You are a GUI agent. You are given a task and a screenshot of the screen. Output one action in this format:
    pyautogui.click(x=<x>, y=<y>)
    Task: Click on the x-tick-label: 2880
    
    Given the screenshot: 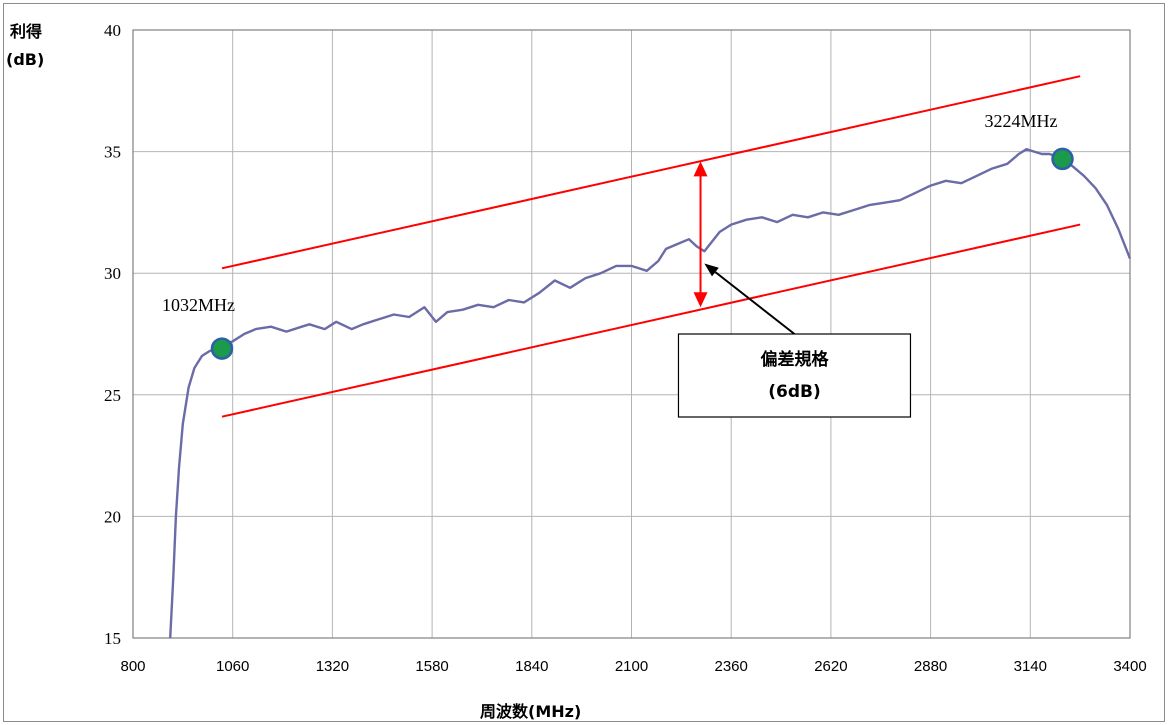 What is the action you would take?
    pyautogui.click(x=930, y=666)
    